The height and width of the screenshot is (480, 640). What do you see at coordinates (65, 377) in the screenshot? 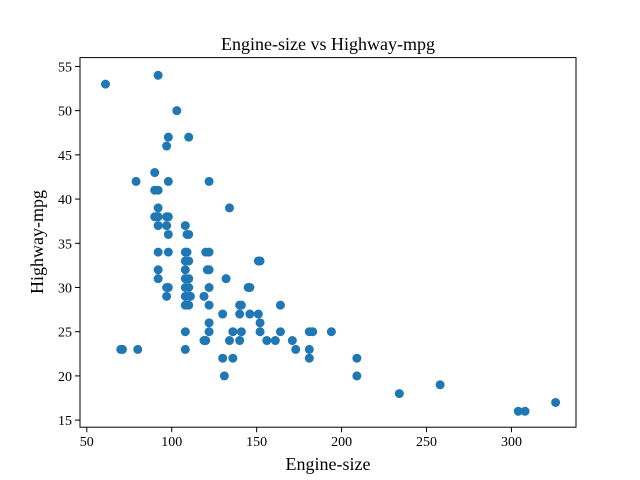
I see `y-tick-label: 20` at bounding box center [65, 377].